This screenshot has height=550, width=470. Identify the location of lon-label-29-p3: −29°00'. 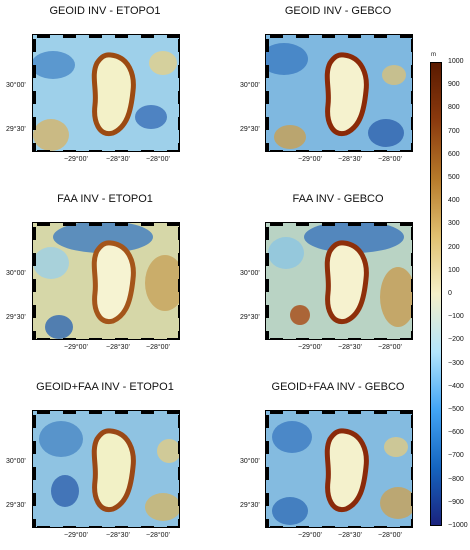
(76, 347).